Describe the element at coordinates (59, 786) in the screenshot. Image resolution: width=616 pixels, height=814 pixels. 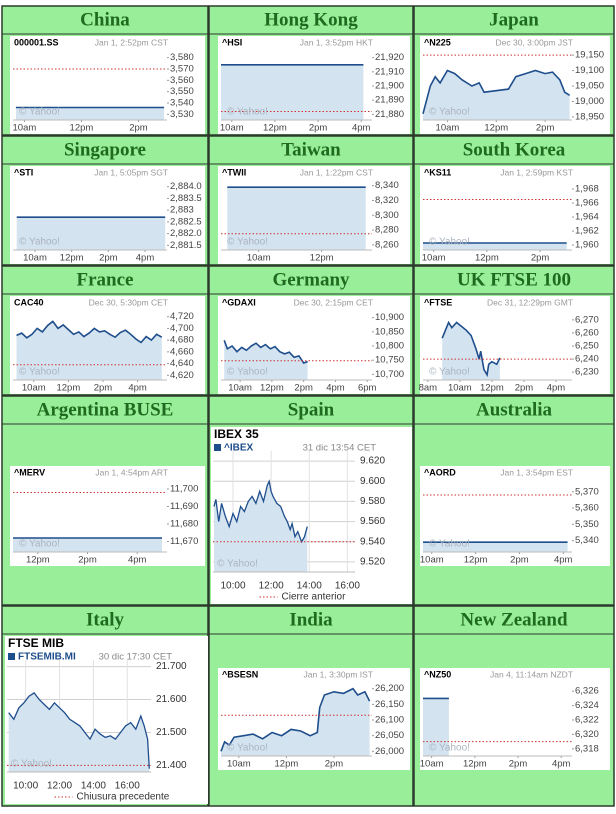
I see `x-tick-label: 12:00` at that location.